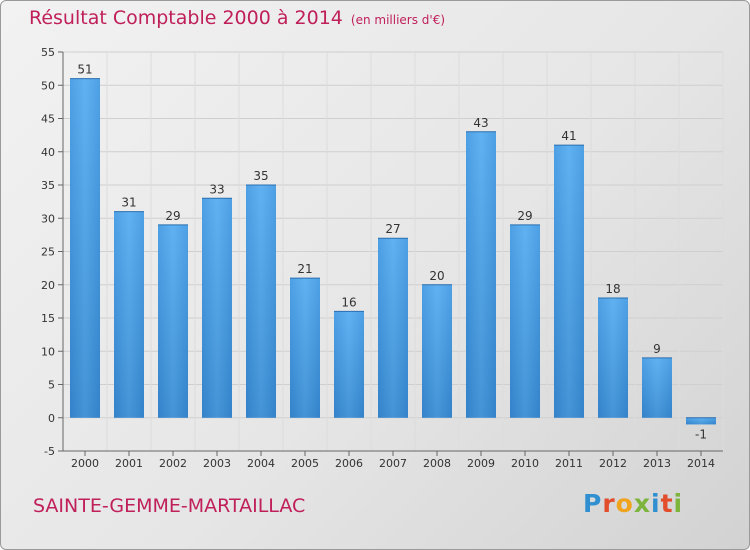 Image resolution: width=750 pixels, height=550 pixels. Describe the element at coordinates (48, 152) in the screenshot. I see `y-tick-label: 40` at that location.